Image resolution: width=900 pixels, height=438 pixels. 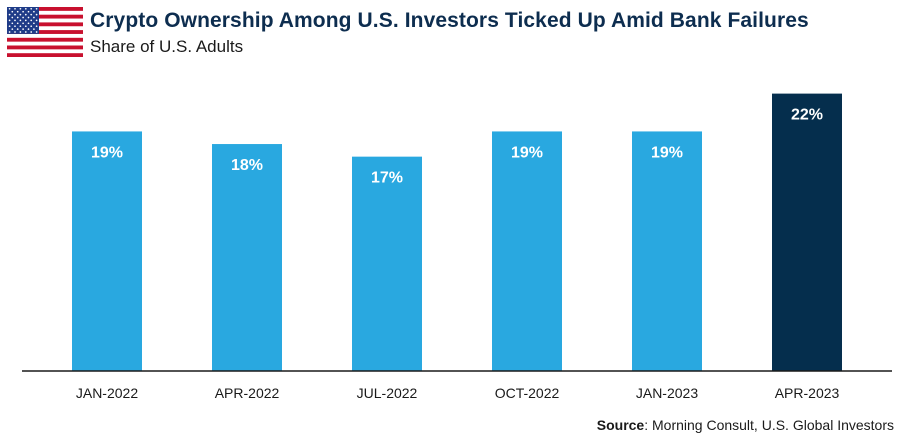 What do you see at coordinates (807, 393) in the screenshot?
I see `x-tick-label-apr-2023: APR-2023` at bounding box center [807, 393].